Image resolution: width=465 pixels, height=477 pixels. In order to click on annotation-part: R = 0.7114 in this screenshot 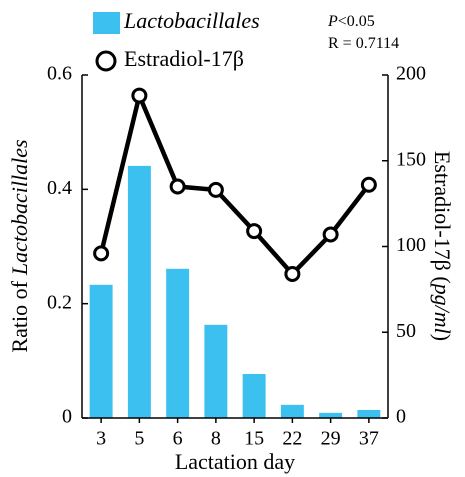, I will do `click(363, 43)`.